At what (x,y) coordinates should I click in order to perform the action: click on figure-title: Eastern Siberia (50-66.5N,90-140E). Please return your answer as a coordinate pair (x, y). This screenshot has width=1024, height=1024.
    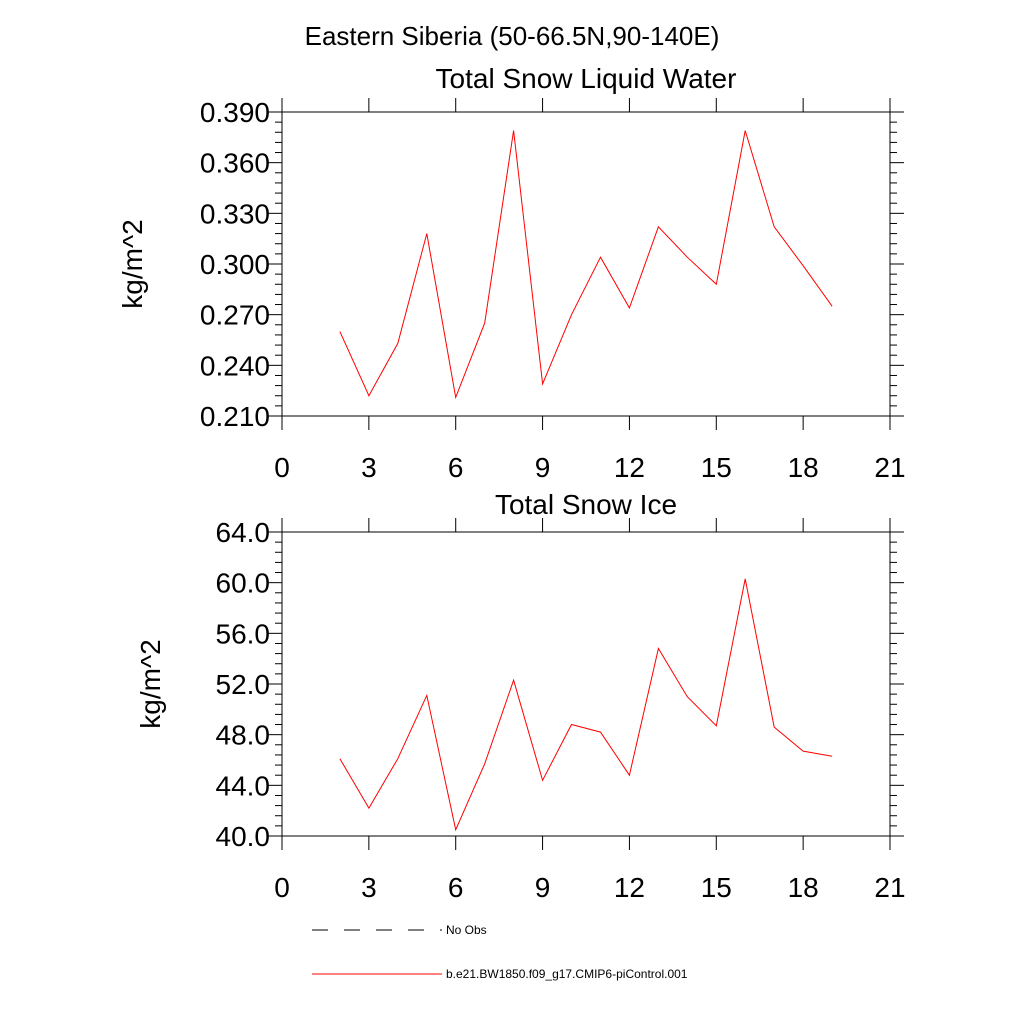
    Looking at the image, I should click on (512, 36).